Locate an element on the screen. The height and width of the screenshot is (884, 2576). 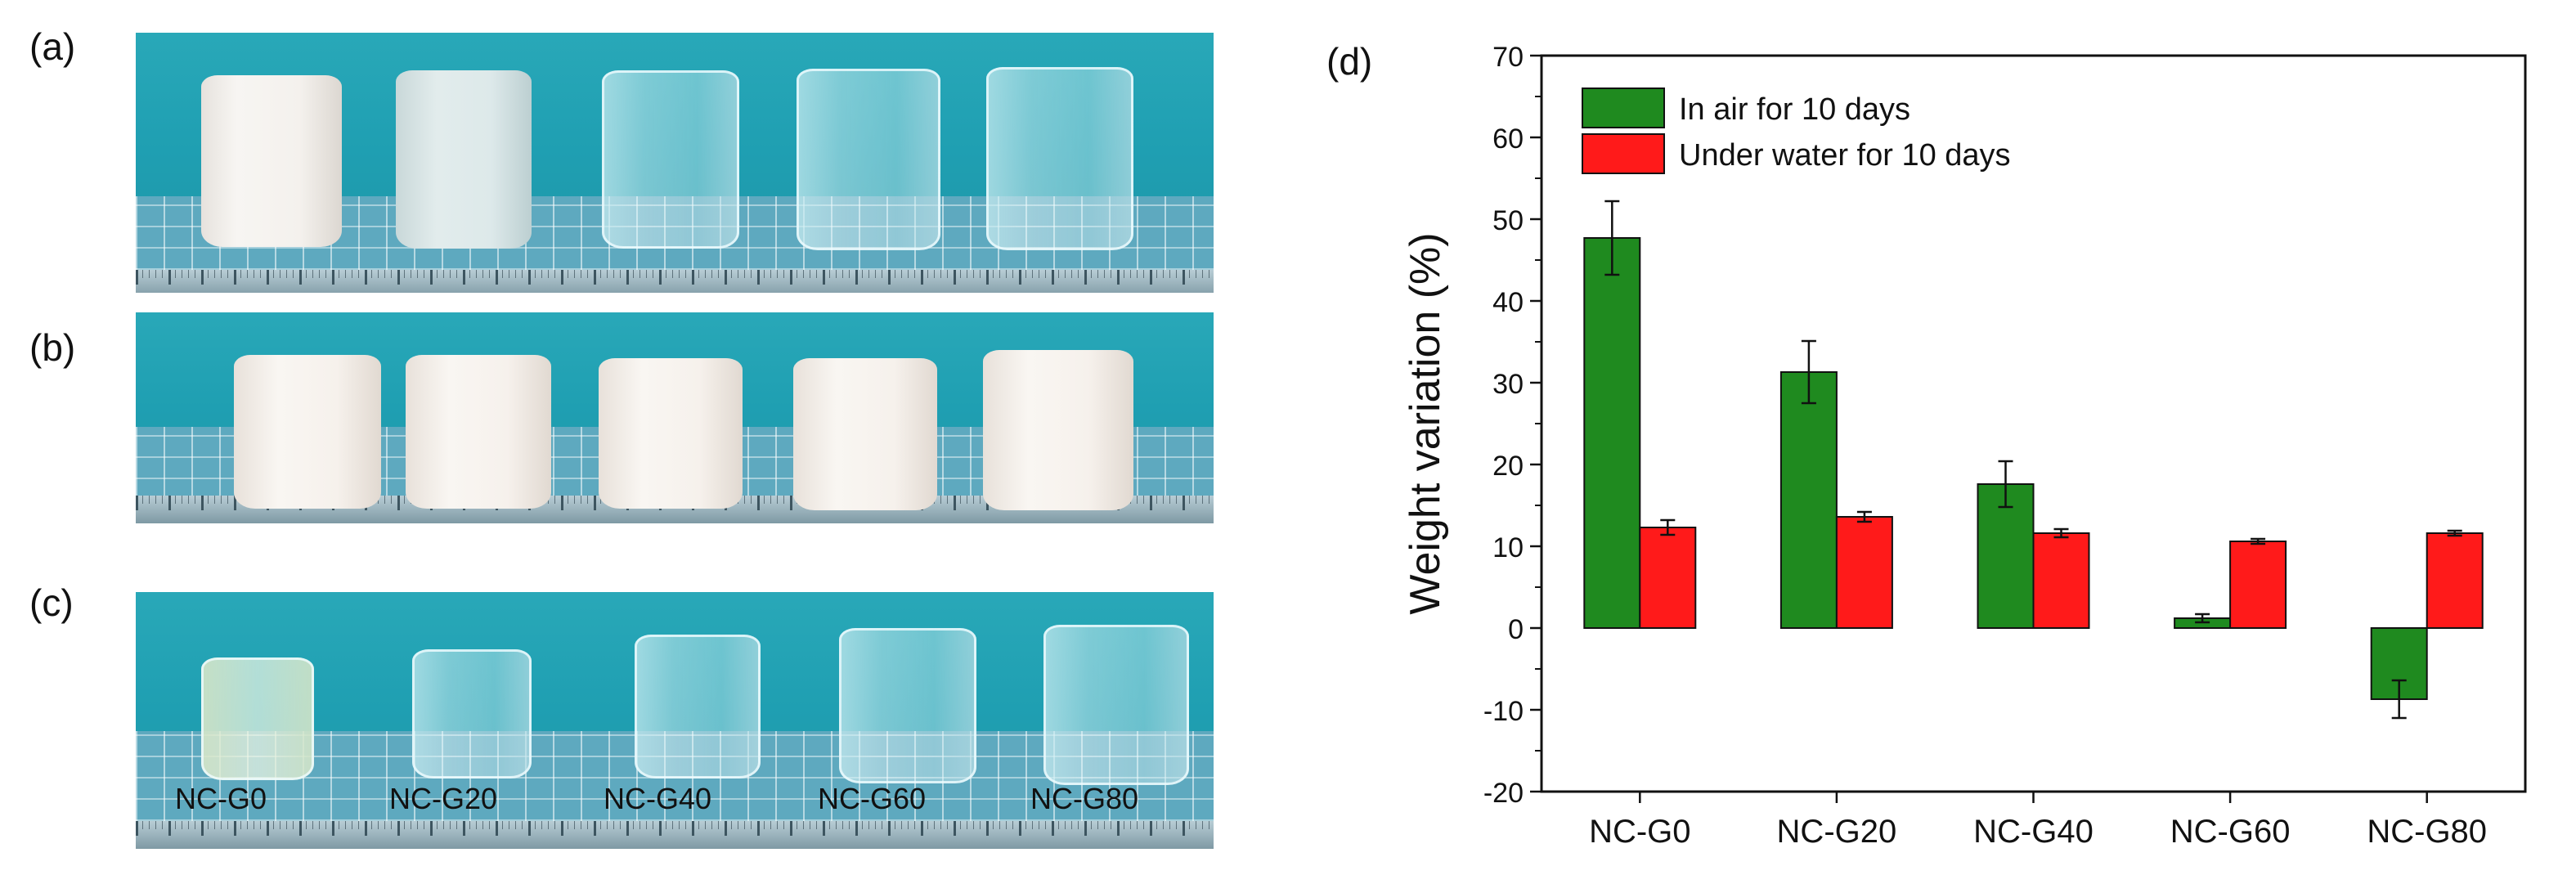
legend-swatch-water is located at coordinates (1623, 154).